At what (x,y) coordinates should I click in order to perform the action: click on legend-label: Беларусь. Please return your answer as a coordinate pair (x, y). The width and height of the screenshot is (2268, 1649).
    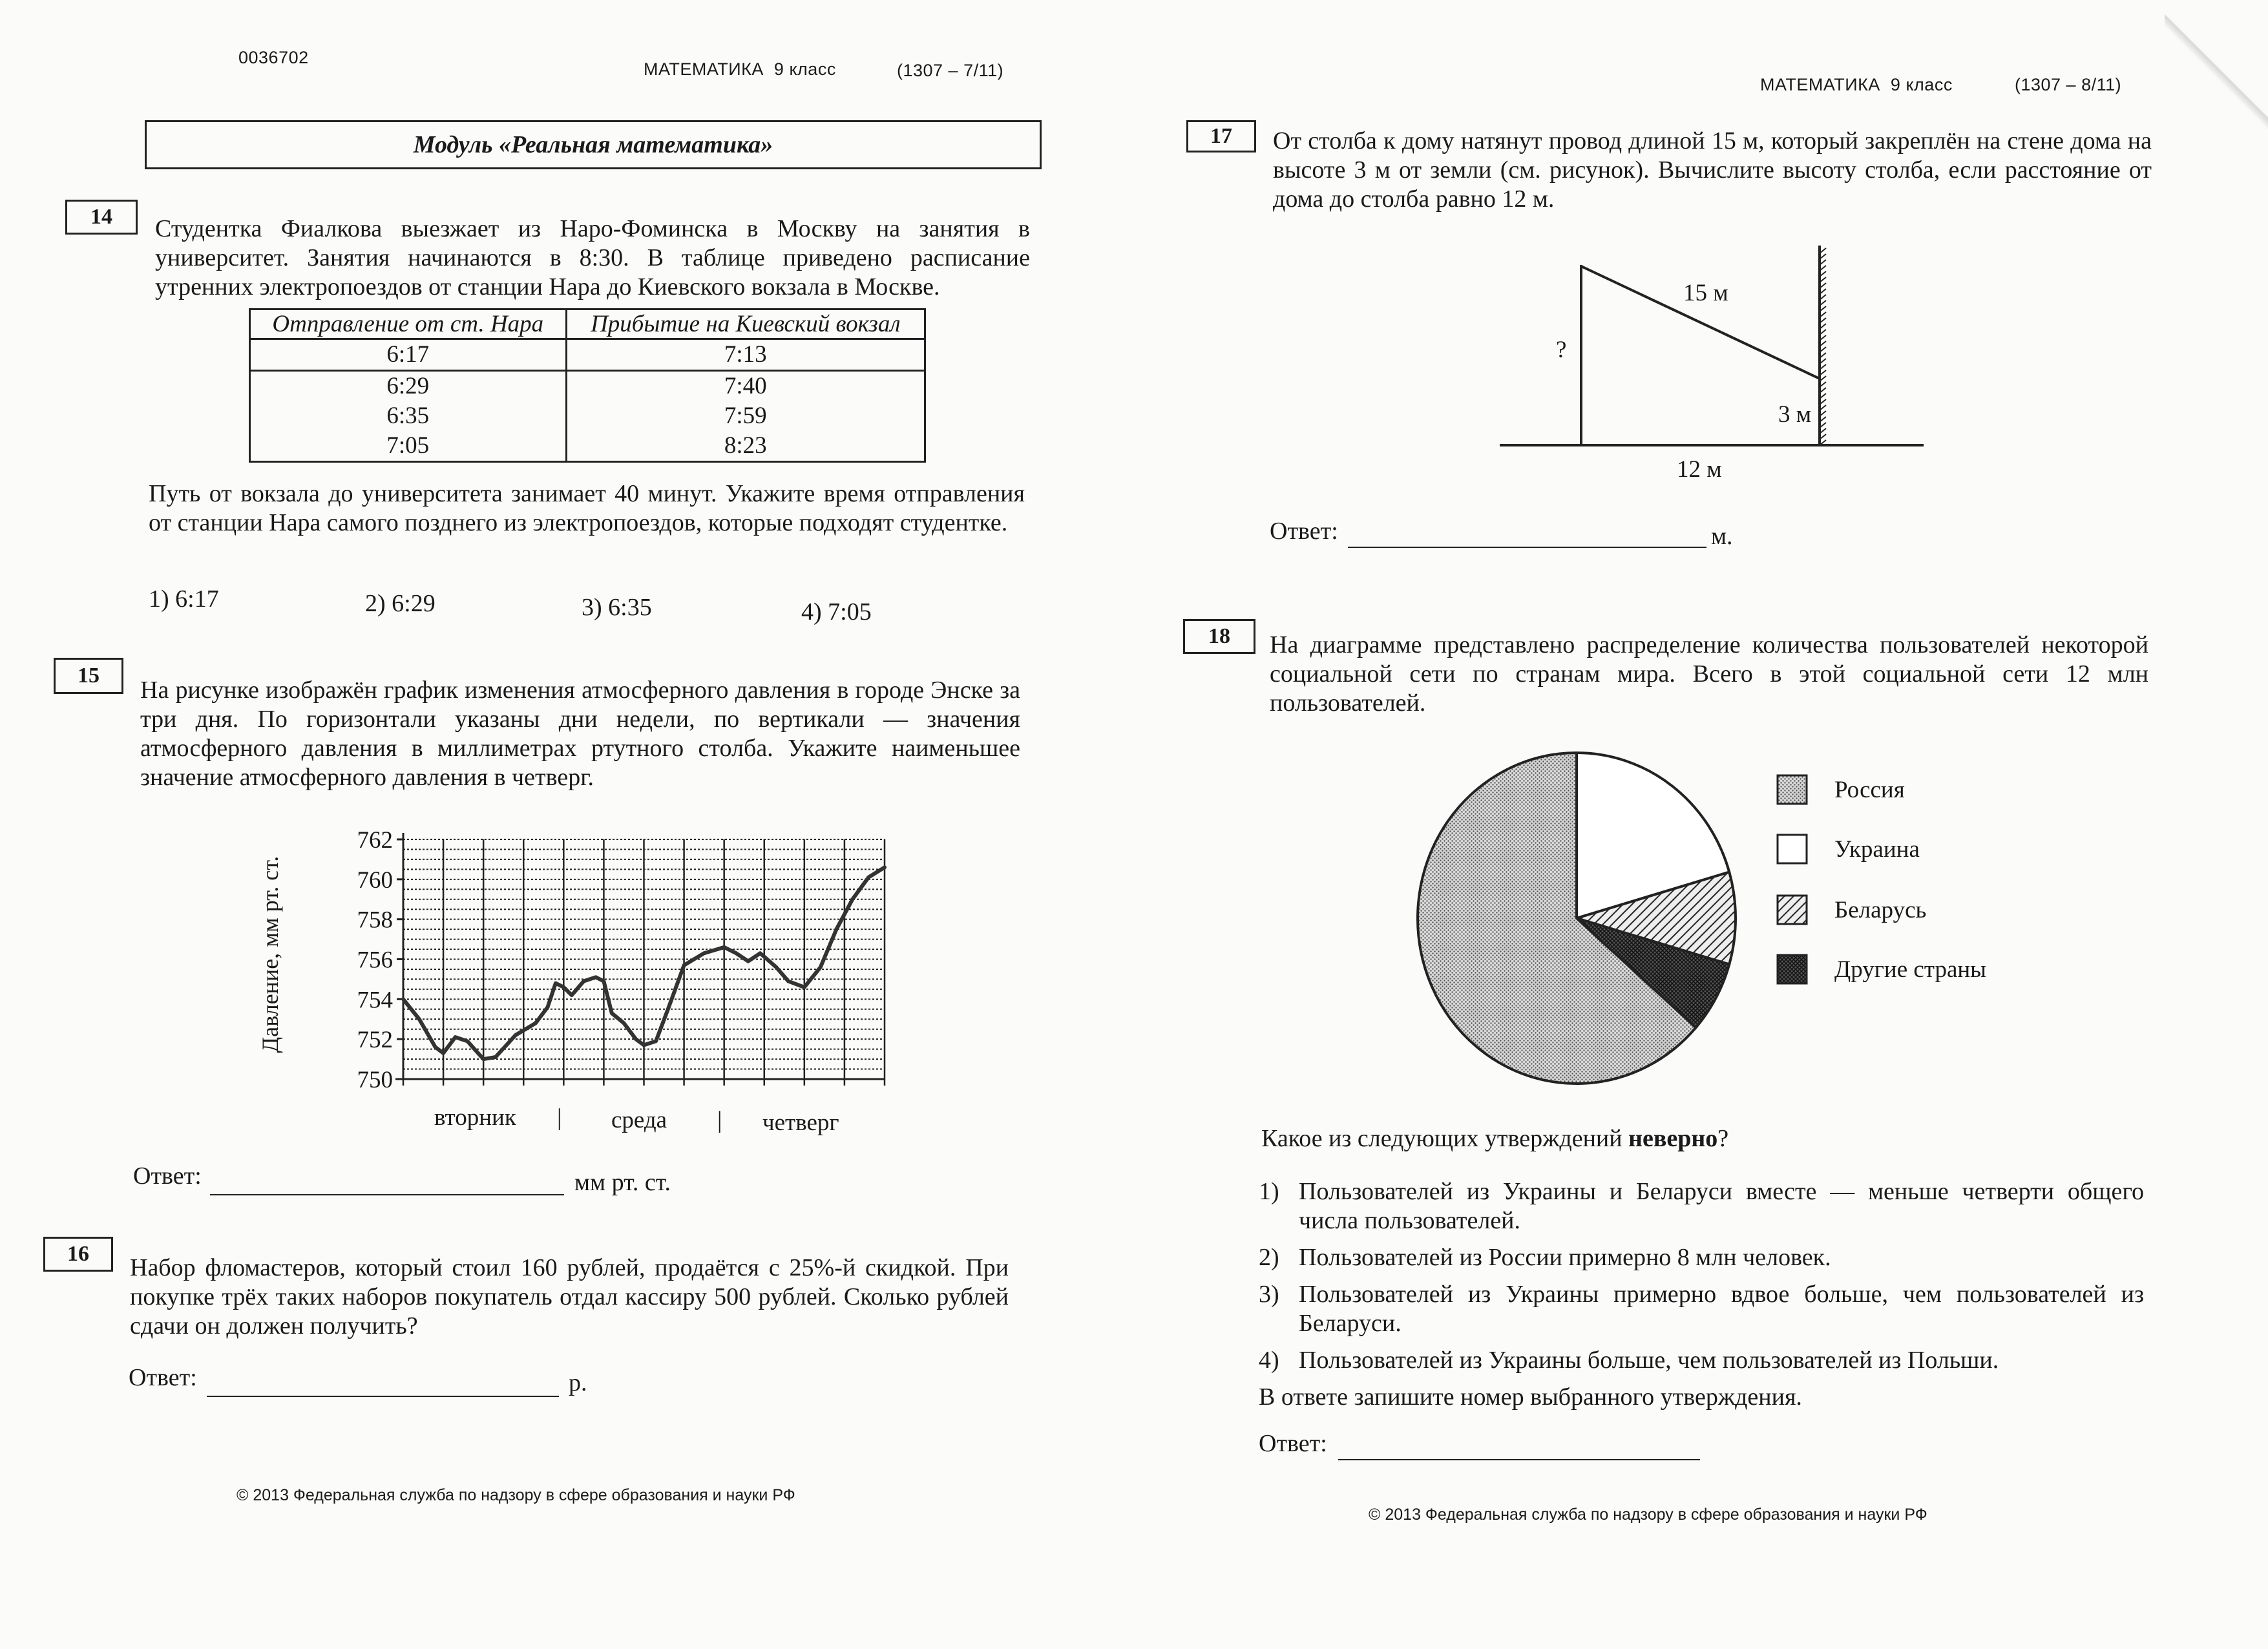
    Looking at the image, I should click on (1881, 910).